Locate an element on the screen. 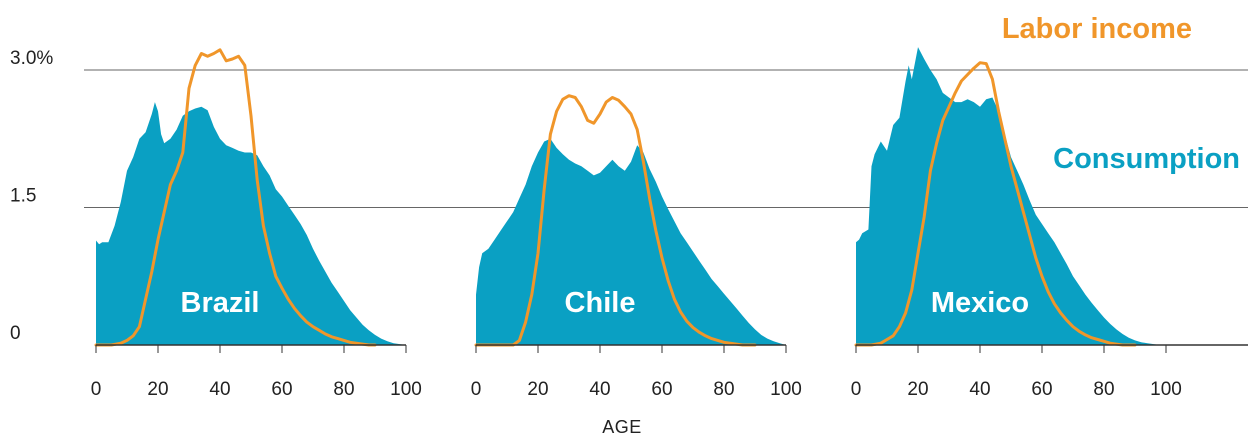 This screenshot has width=1248, height=443. legend-consumption: Consumption is located at coordinates (1146, 159).